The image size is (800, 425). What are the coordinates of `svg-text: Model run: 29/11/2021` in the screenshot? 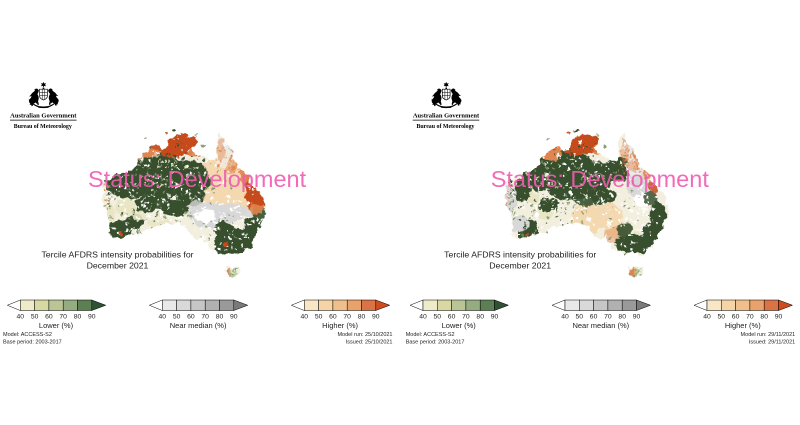 It's located at (768, 335).